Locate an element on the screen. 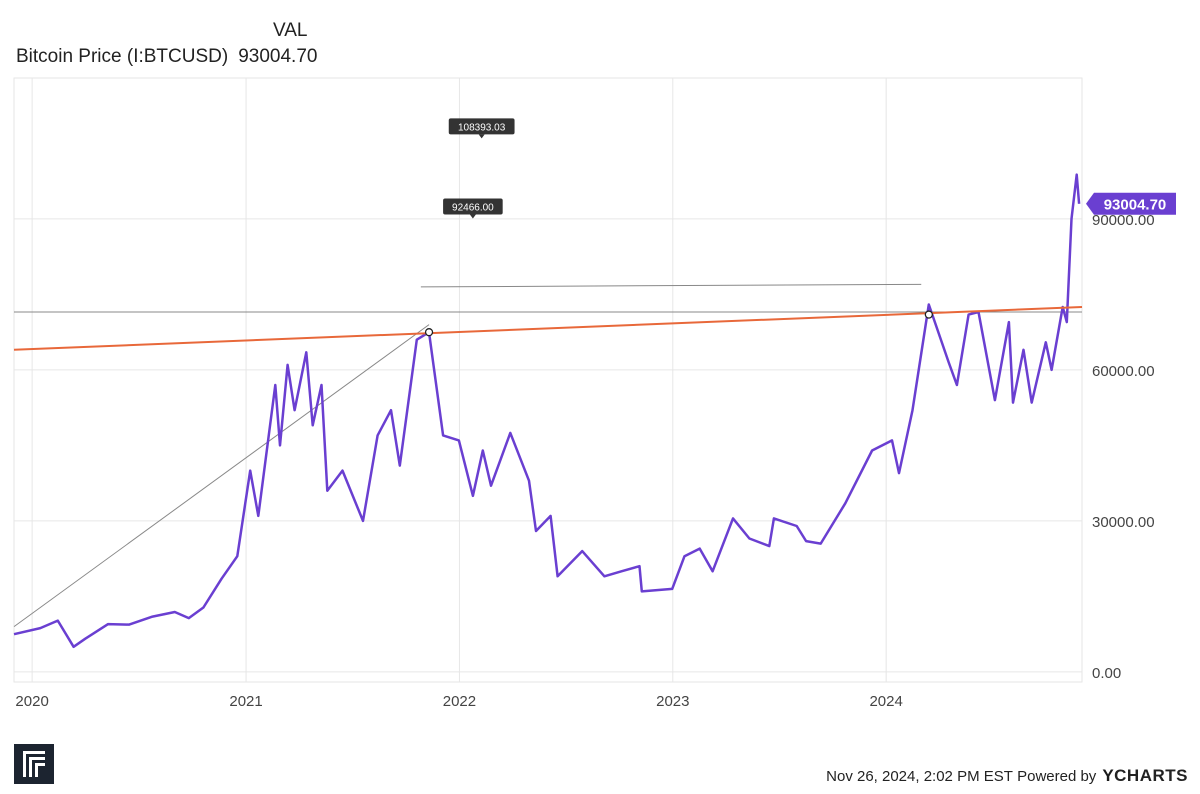 The image size is (1200, 794). series-legend-value: 93004.70 is located at coordinates (278, 56).